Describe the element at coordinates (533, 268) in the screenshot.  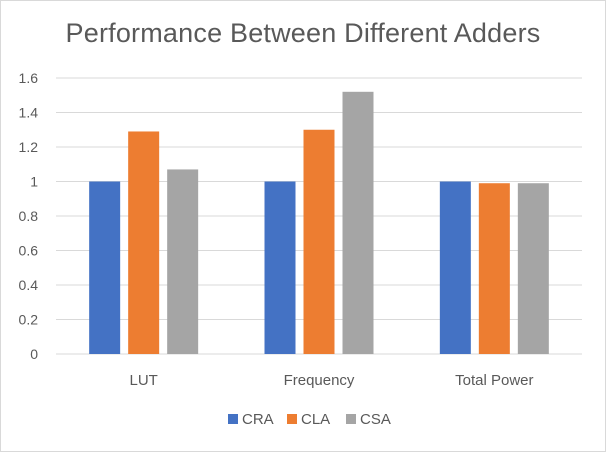
I see `bar-csa-total-power` at that location.